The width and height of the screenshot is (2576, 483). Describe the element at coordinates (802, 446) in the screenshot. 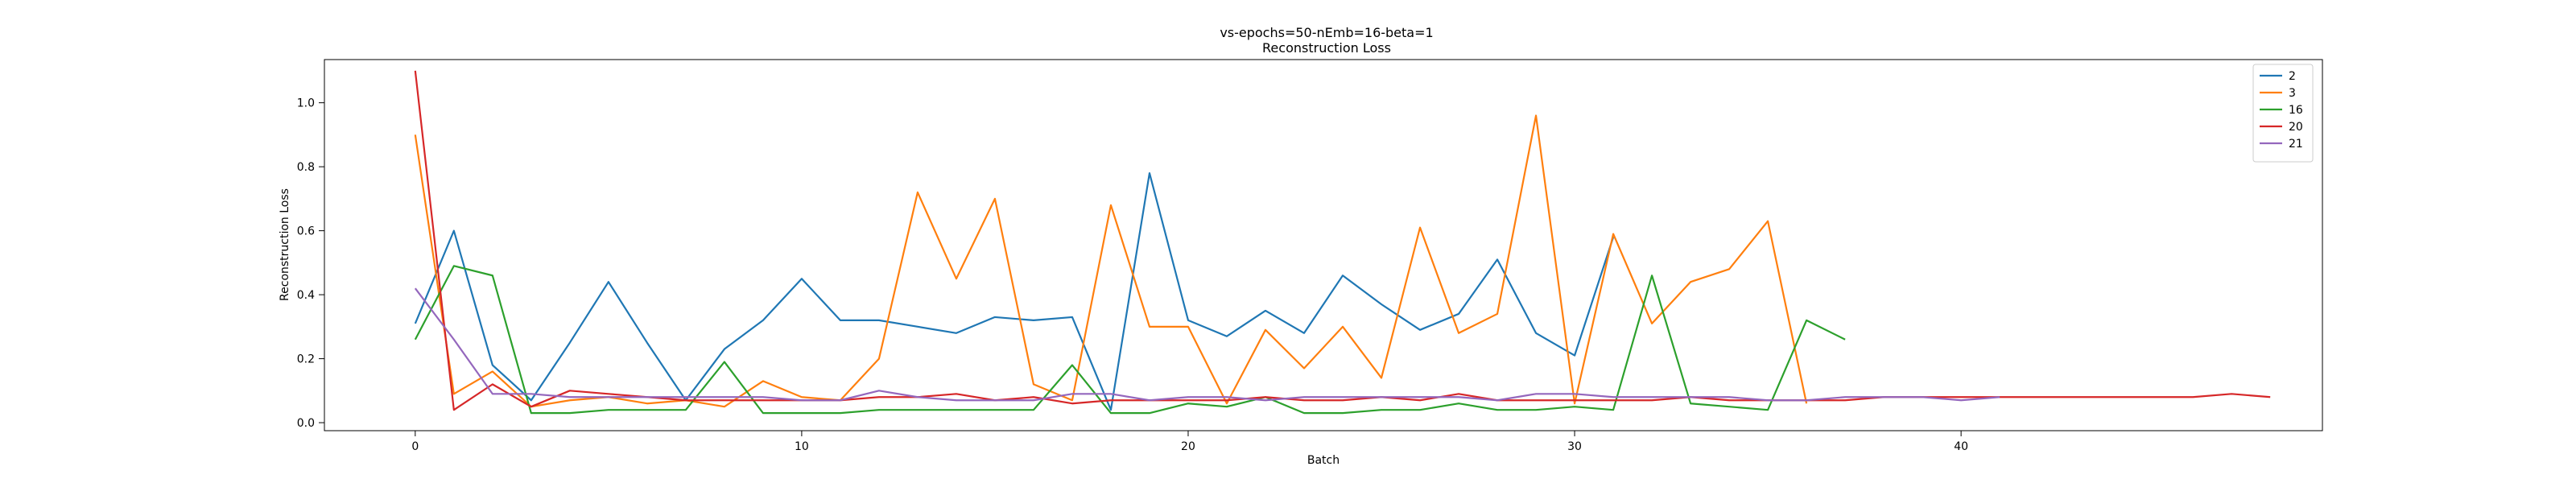

I see `x-tick-label: 10` at that location.